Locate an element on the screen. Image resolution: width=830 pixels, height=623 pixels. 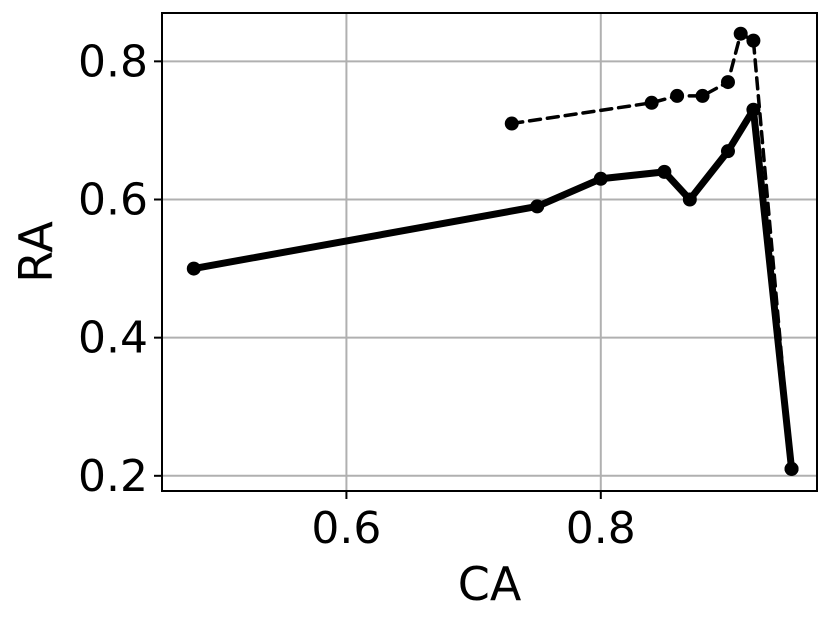
y-tick-label: 0.6 is located at coordinates (113, 200).